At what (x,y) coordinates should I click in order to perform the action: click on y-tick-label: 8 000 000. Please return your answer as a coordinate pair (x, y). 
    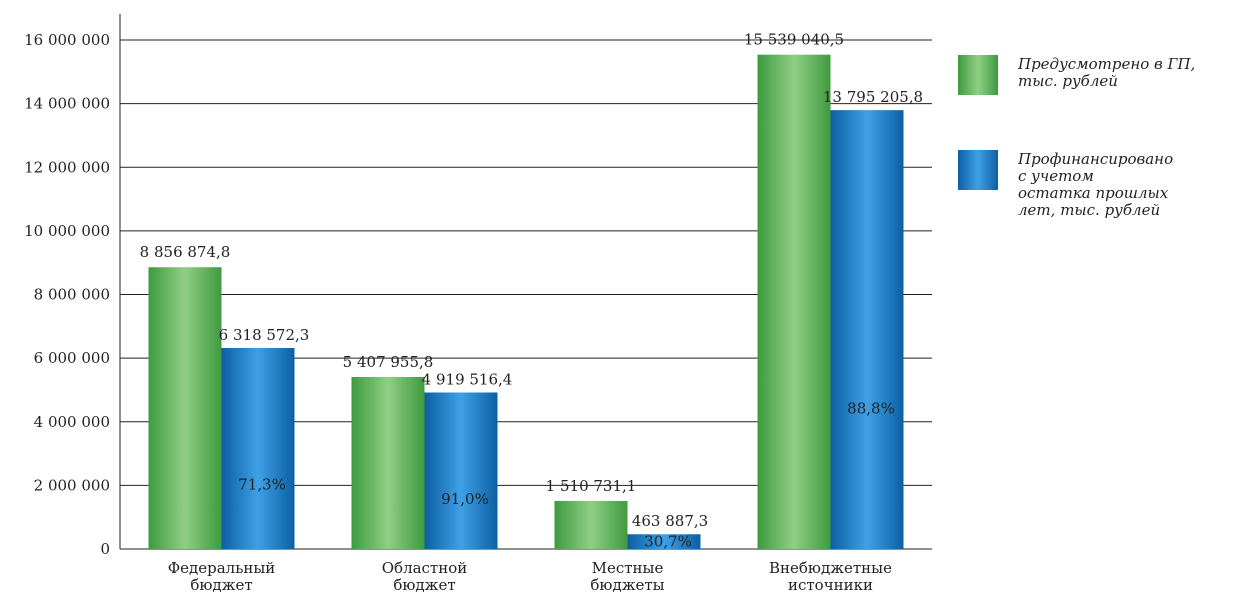
    Looking at the image, I should click on (72, 295).